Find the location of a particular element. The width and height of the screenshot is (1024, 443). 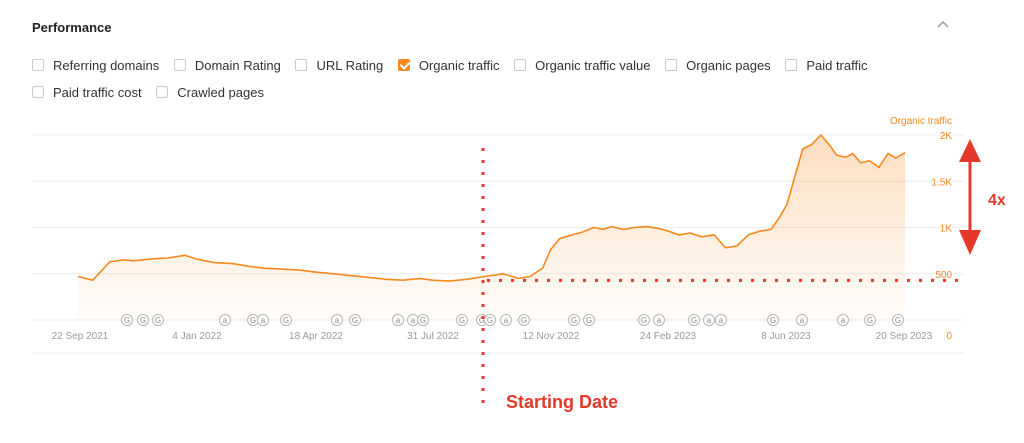

metric-referring-domains: Referring domains is located at coordinates (95, 65).